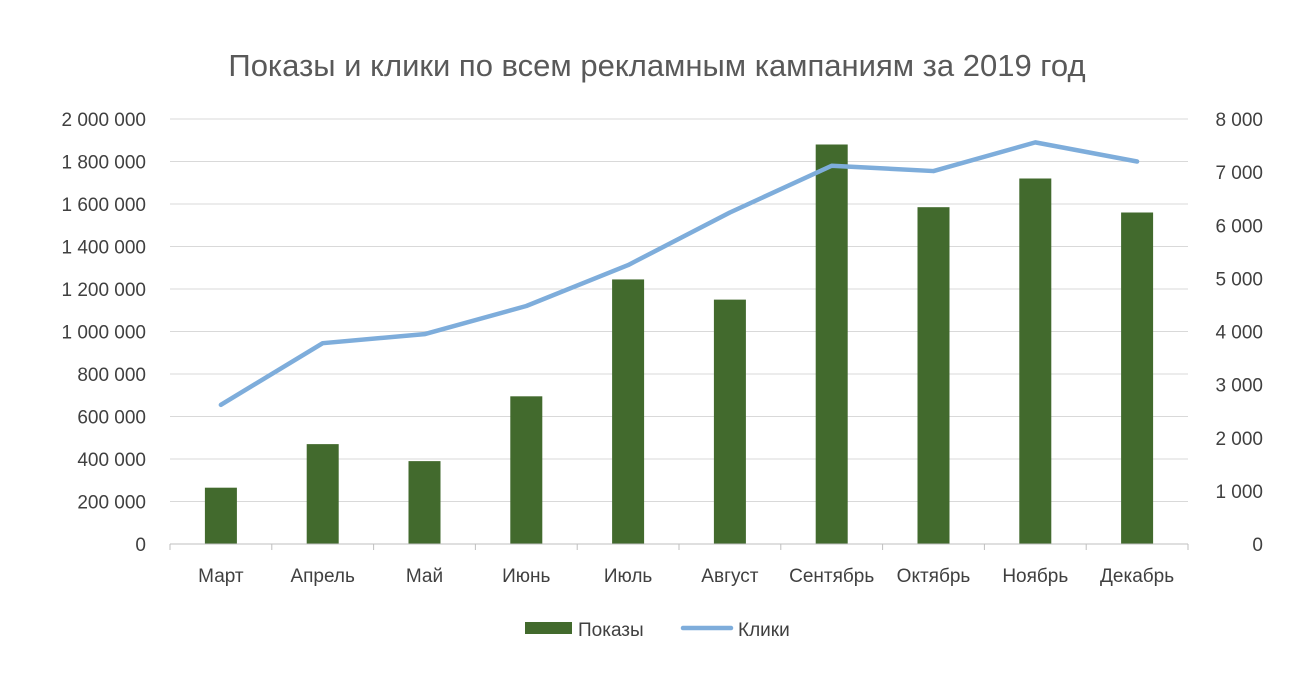 The width and height of the screenshot is (1315, 688). Describe the element at coordinates (611, 630) in the screenshot. I see `legend-label-bar: Показы` at that location.